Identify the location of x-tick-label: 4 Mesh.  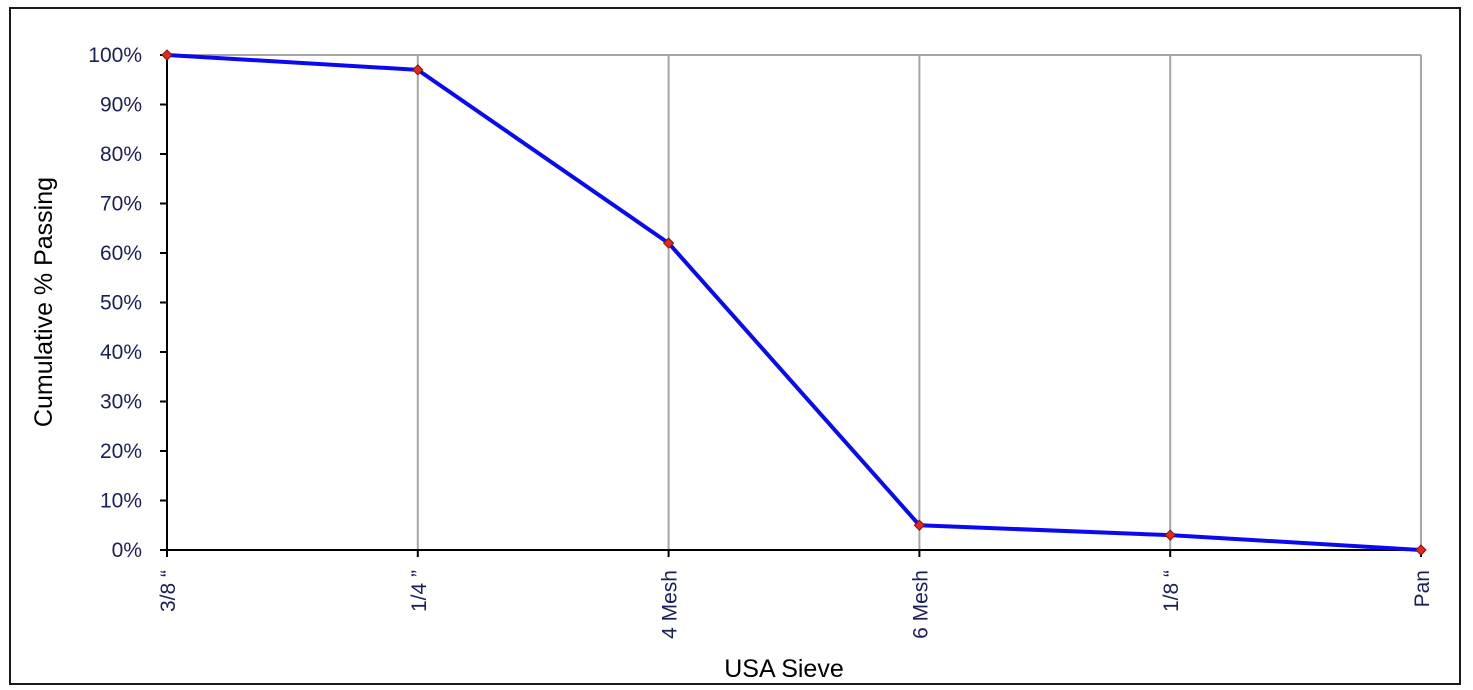
(670, 604).